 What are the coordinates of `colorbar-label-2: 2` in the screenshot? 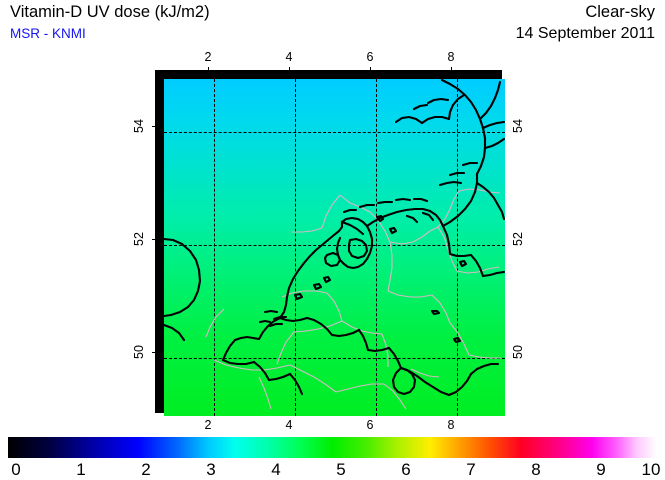 It's located at (146, 469).